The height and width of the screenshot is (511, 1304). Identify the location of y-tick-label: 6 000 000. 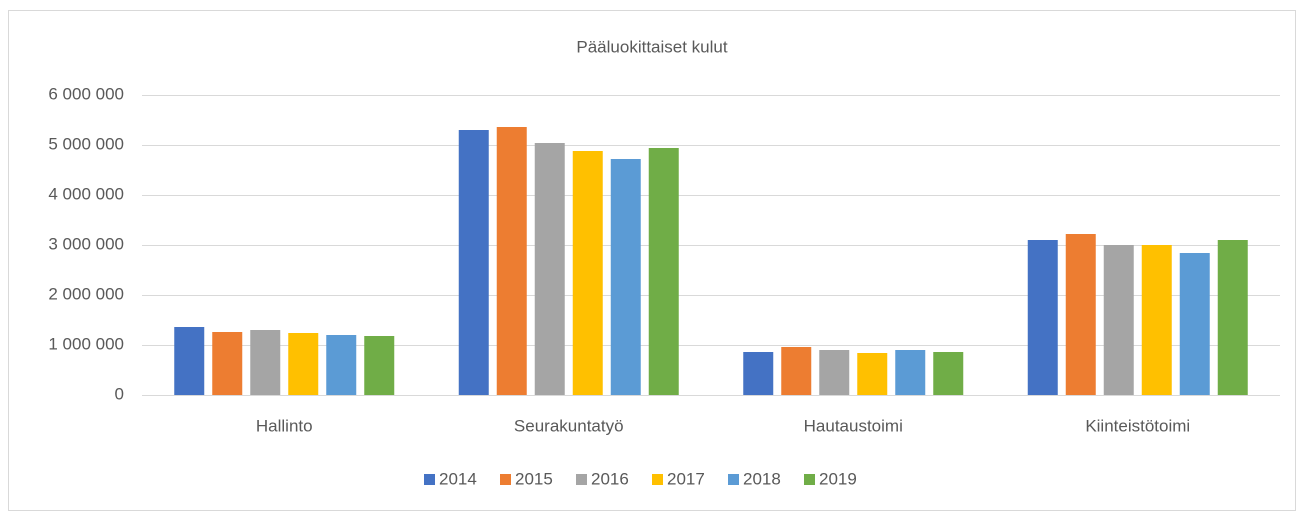
(86, 93).